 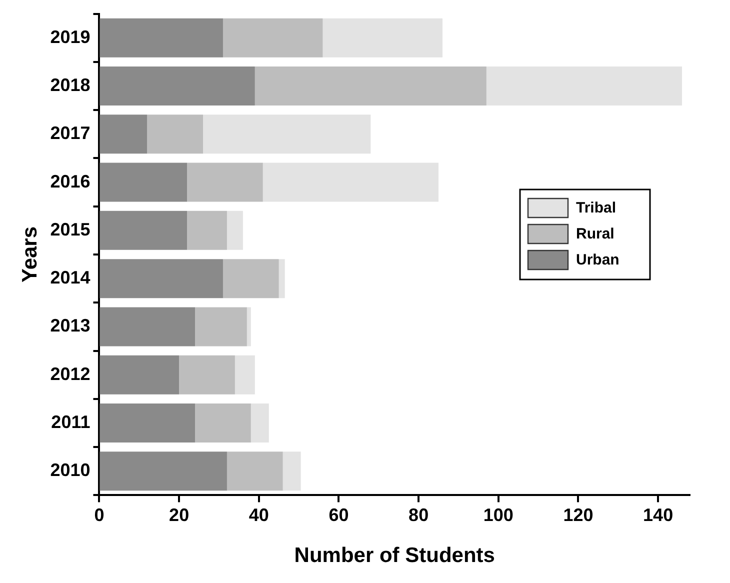 I want to click on x-tick-label: 80, so click(x=418, y=514).